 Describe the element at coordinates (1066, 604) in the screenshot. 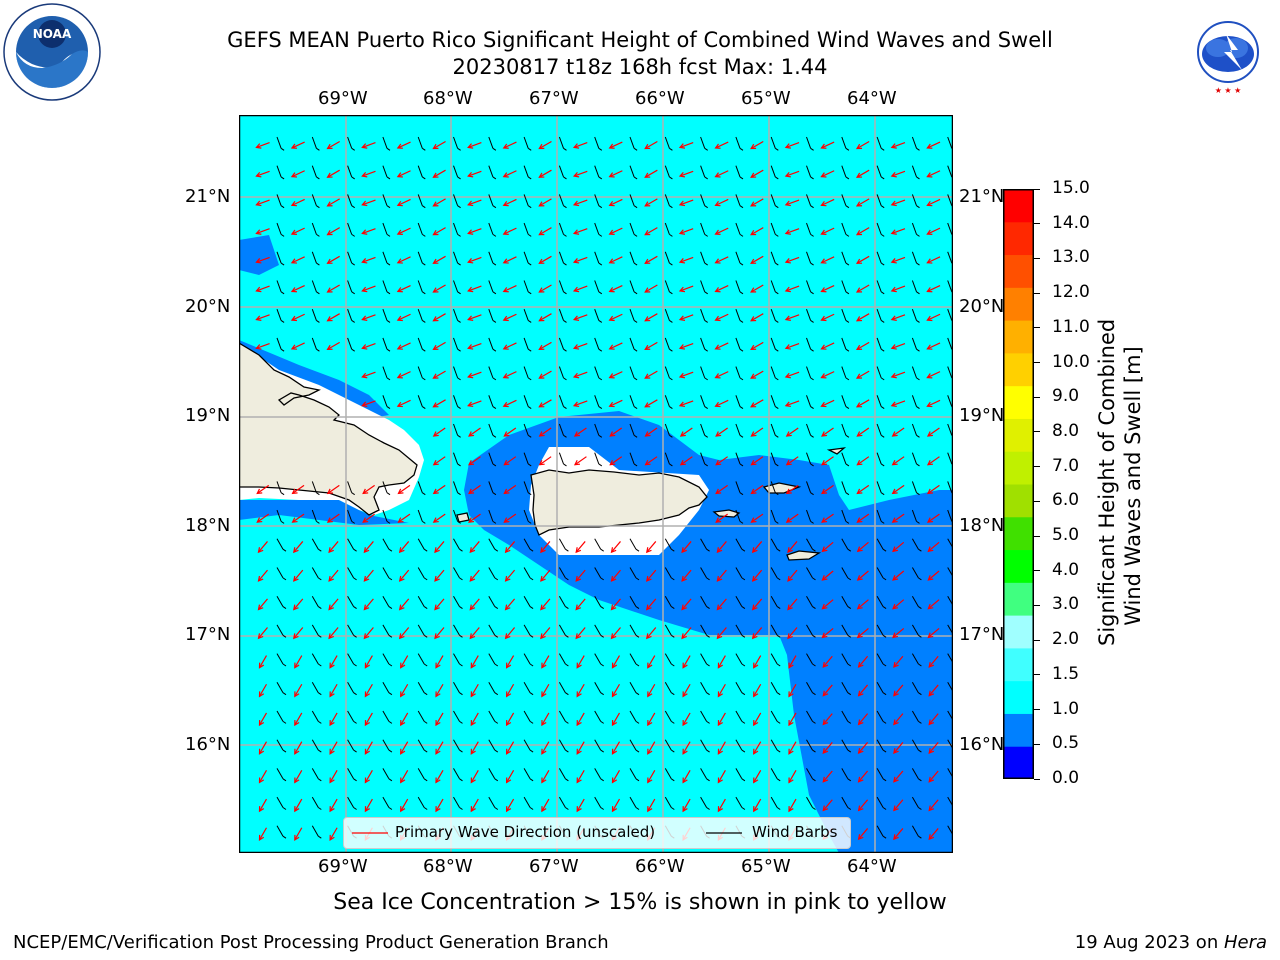

I see `colorbar-tick-label: 3.0` at that location.